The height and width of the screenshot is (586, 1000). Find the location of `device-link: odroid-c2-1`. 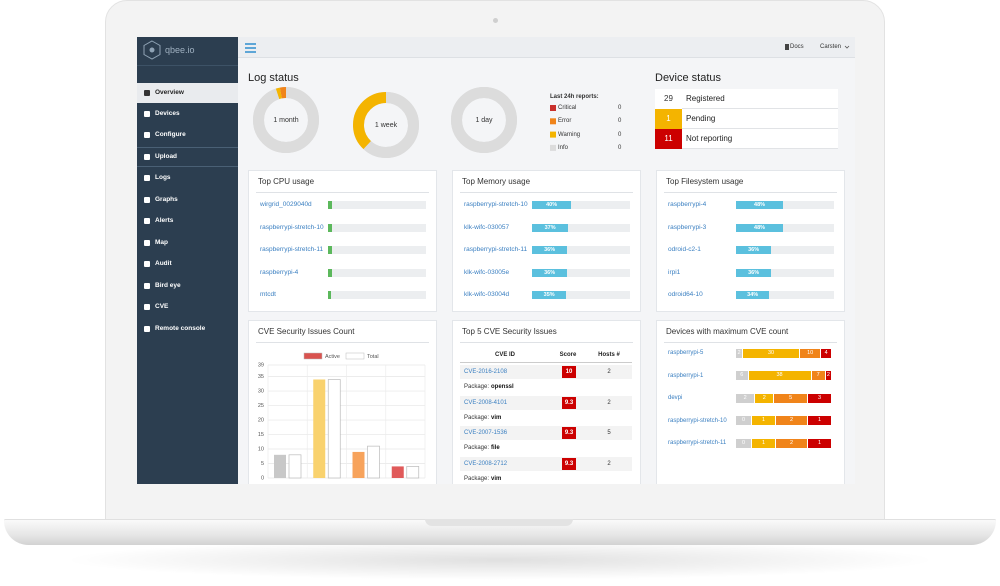

device-link: odroid-c2-1 is located at coordinates (684, 249).